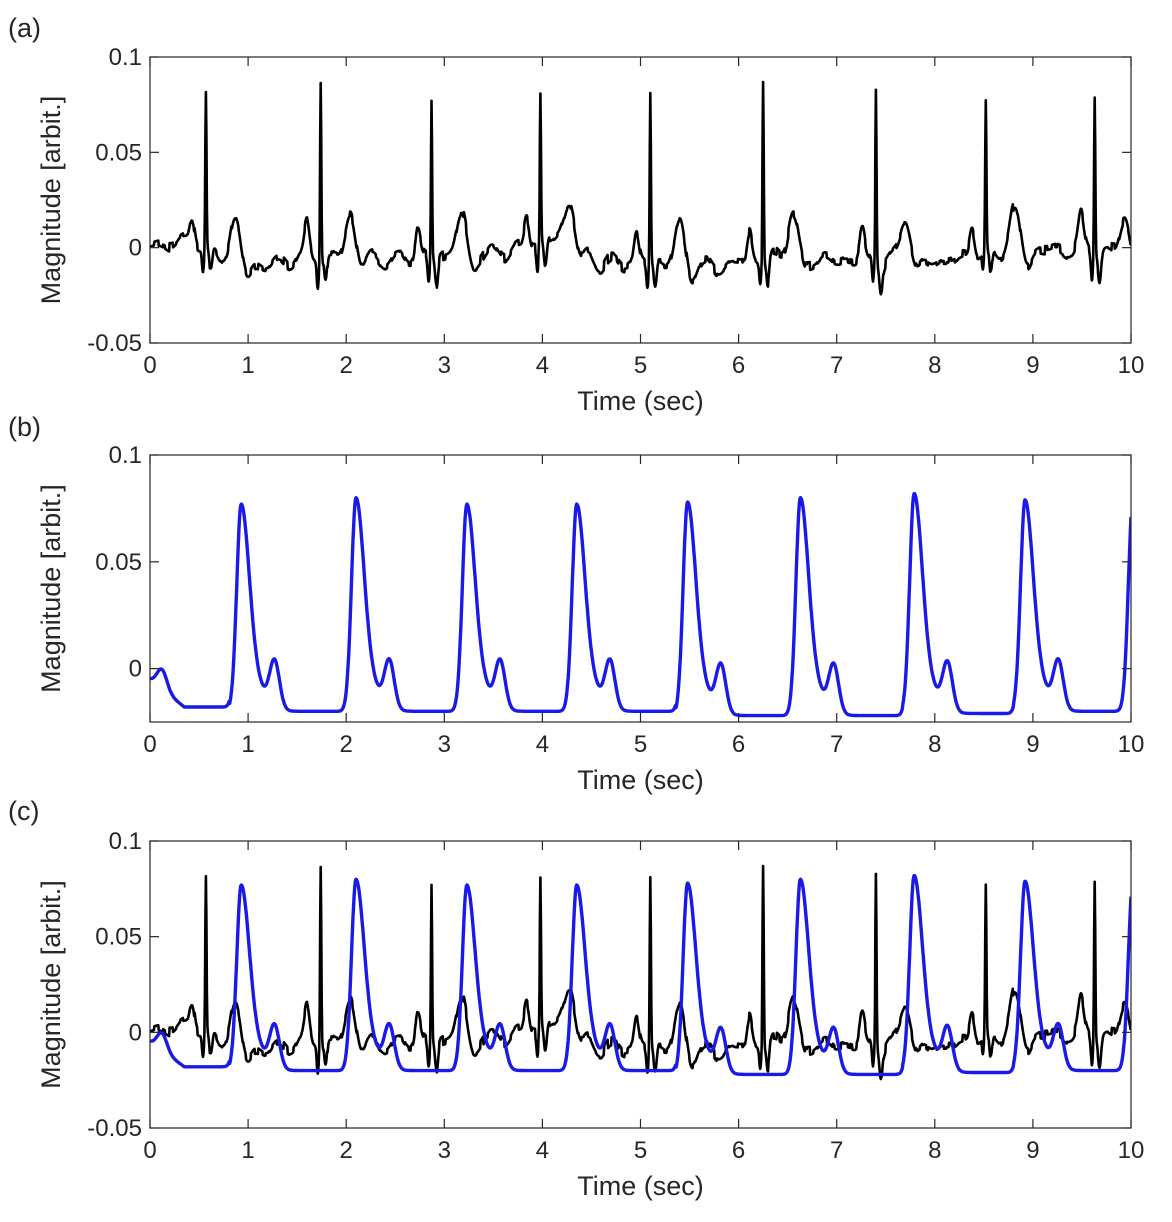 The height and width of the screenshot is (1222, 1172). I want to click on series-ppg-line, so click(640, 975).